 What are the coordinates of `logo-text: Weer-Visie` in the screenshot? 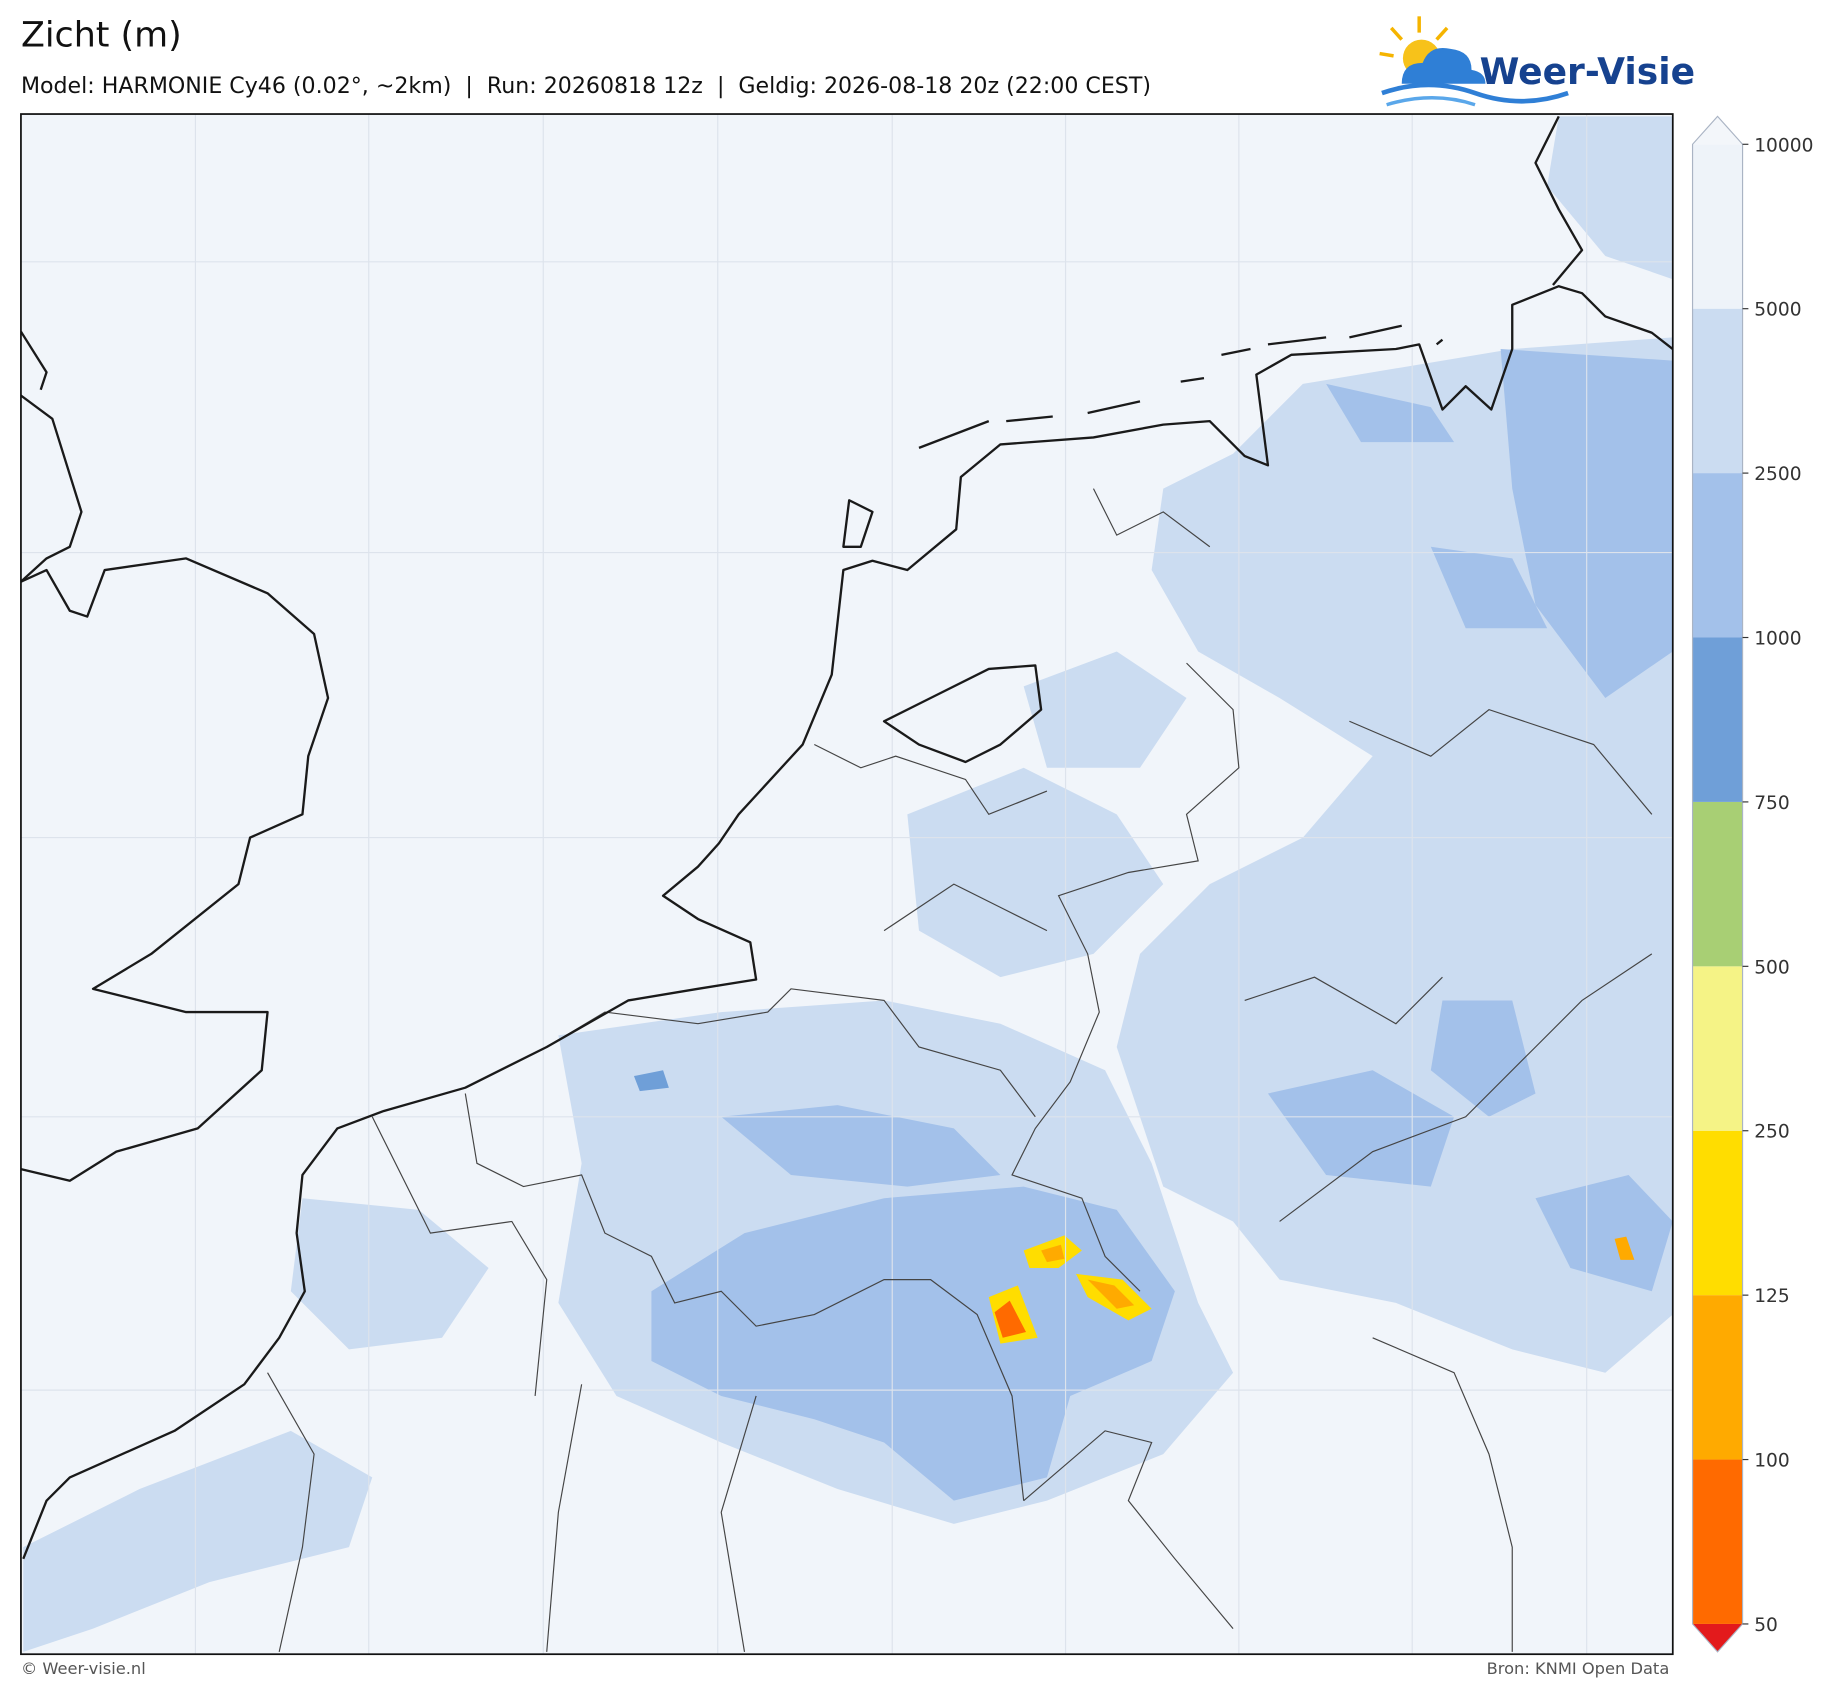 It's located at (1587, 72).